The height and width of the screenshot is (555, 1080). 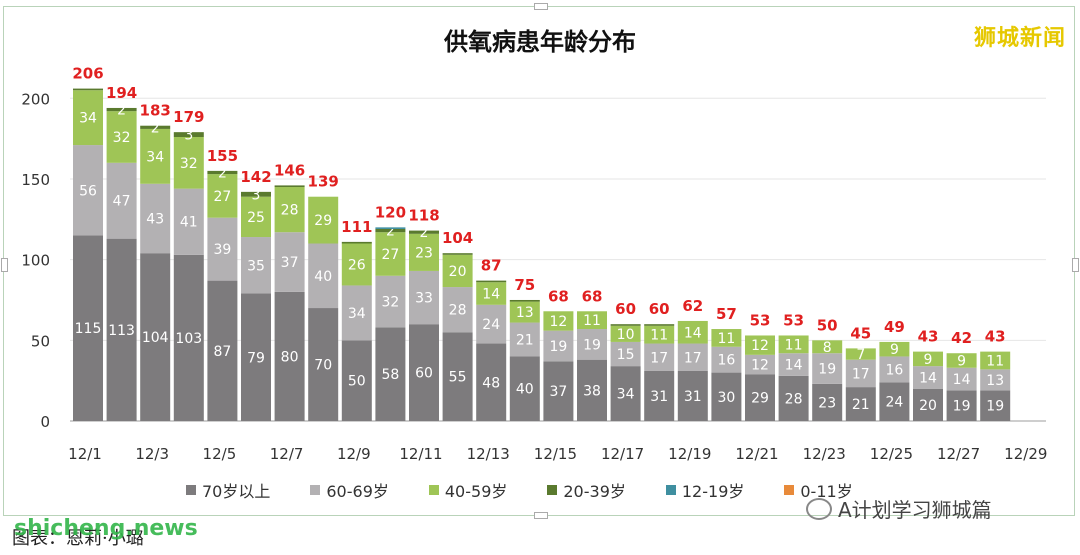 What do you see at coordinates (704, 490) in the screenshot?
I see `legend-item: 12-19岁` at bounding box center [704, 490].